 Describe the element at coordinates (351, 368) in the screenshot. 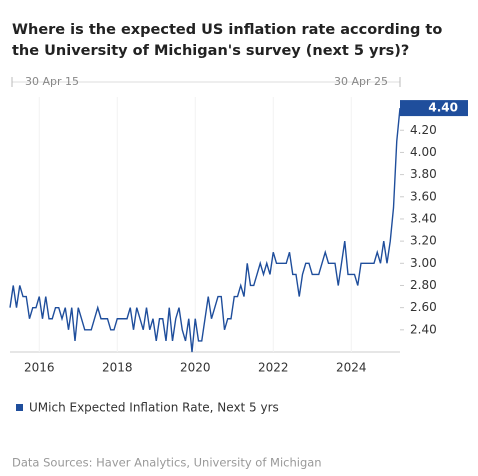

I see `x-tick-label: 2024` at that location.